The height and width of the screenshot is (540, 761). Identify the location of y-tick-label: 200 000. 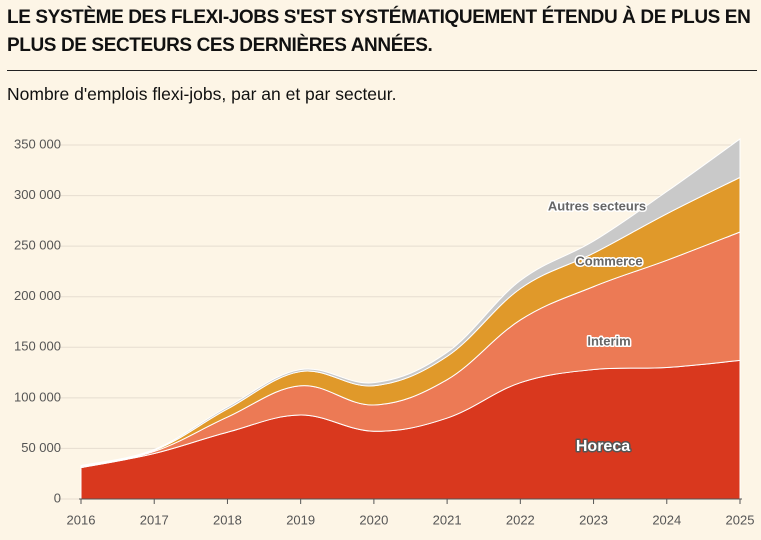
(37, 295).